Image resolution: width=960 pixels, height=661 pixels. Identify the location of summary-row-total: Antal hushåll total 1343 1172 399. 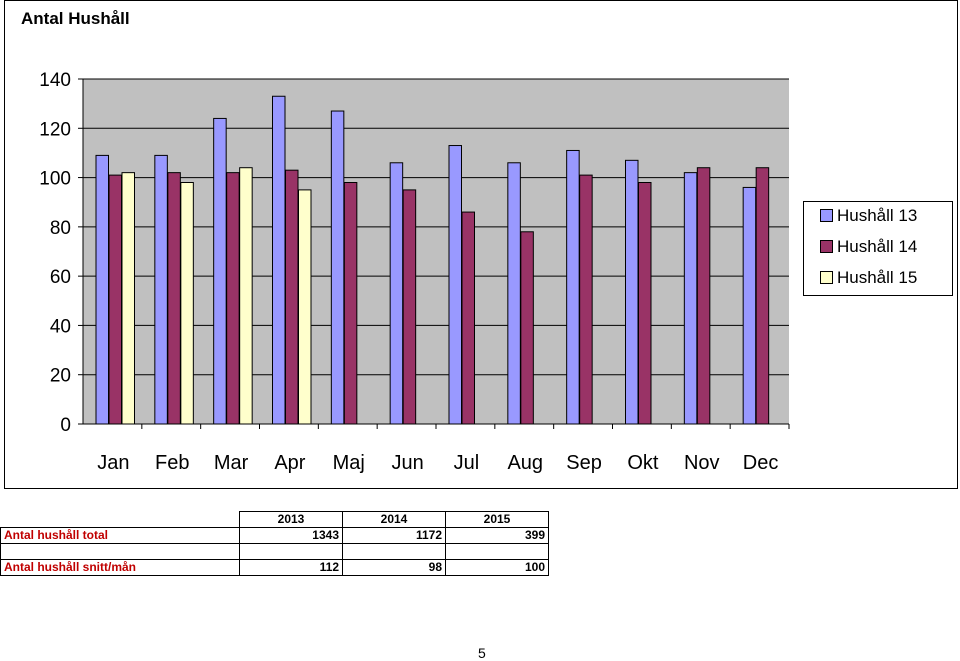
(274, 535).